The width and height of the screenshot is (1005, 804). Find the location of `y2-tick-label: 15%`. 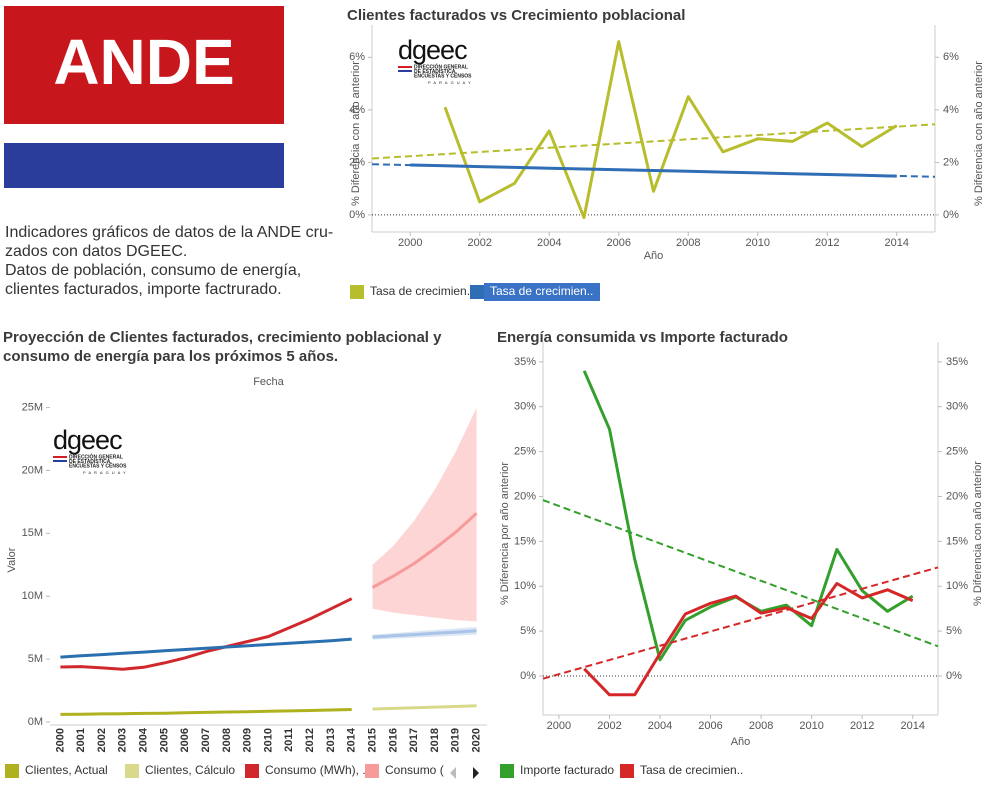

y2-tick-label: 15% is located at coordinates (957, 541).